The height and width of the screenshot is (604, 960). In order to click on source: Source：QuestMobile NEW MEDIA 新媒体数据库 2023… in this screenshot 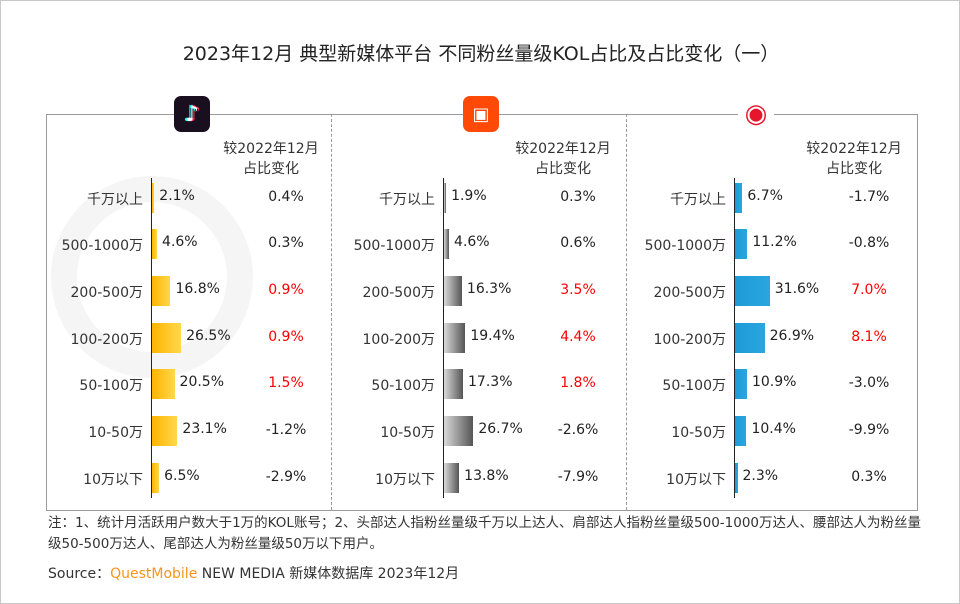, I will do `click(488, 573)`.